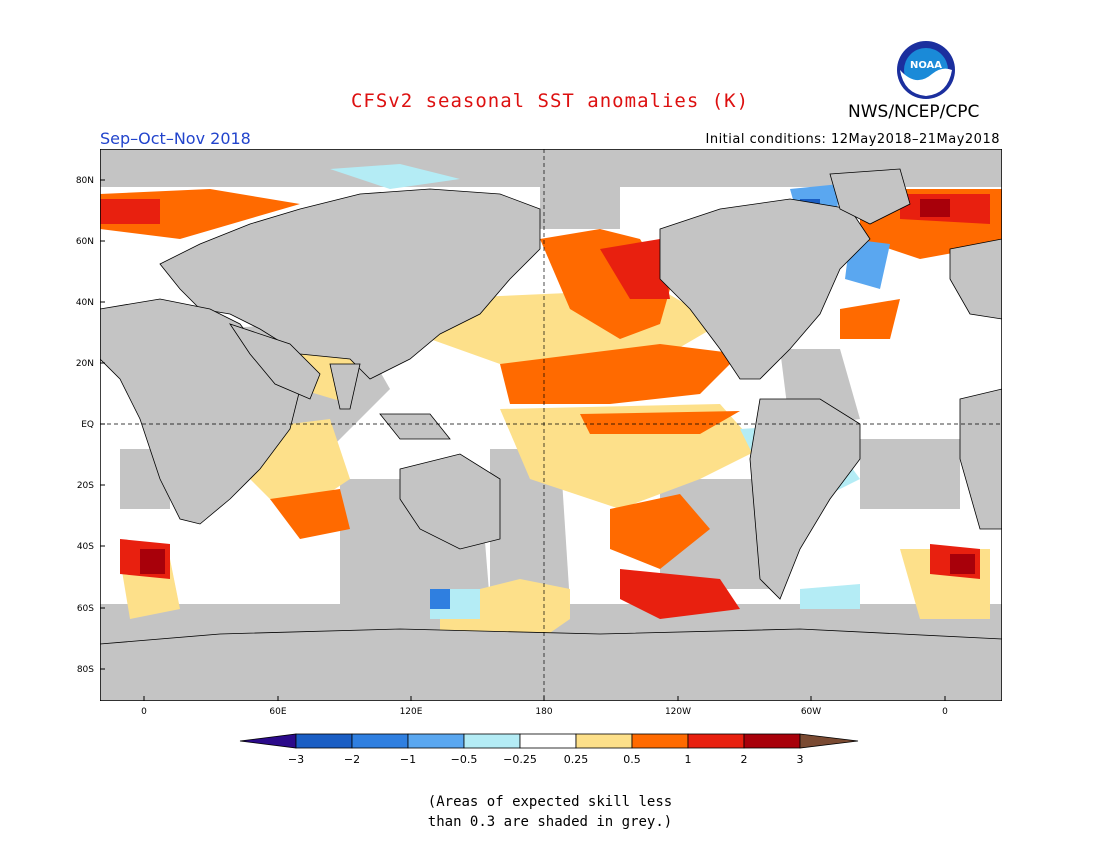  What do you see at coordinates (829, 741) in the screenshot?
I see `colorbar-swatch-highest` at bounding box center [829, 741].